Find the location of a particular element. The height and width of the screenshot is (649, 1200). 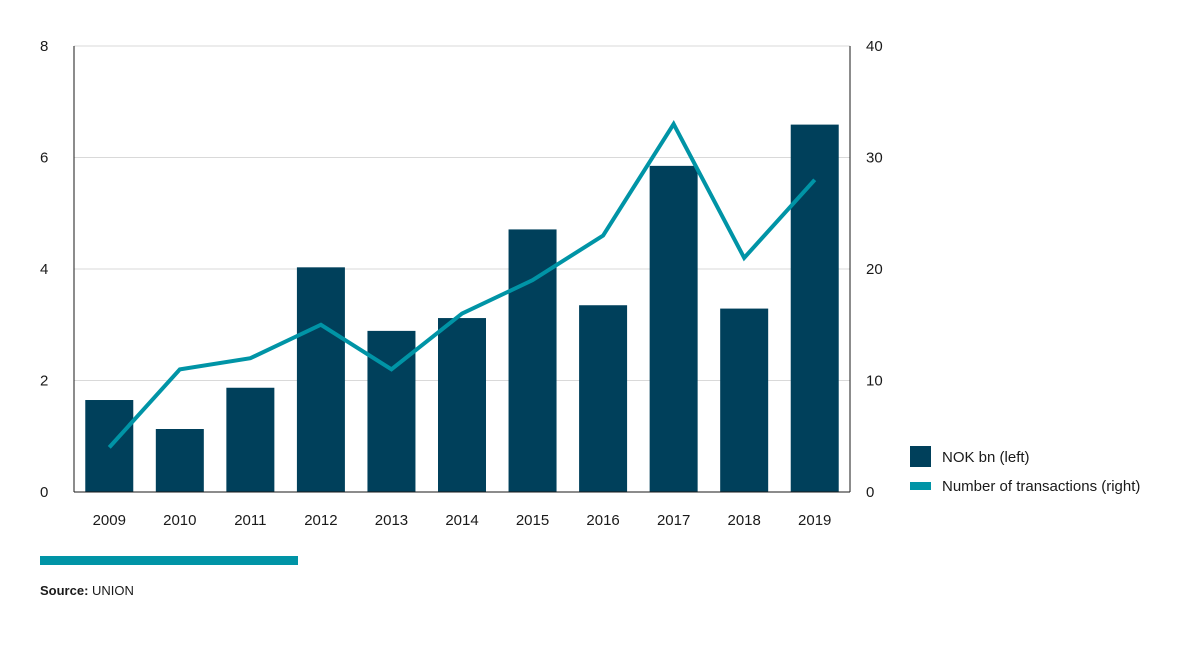

source-label: Source: is located at coordinates (64, 590).